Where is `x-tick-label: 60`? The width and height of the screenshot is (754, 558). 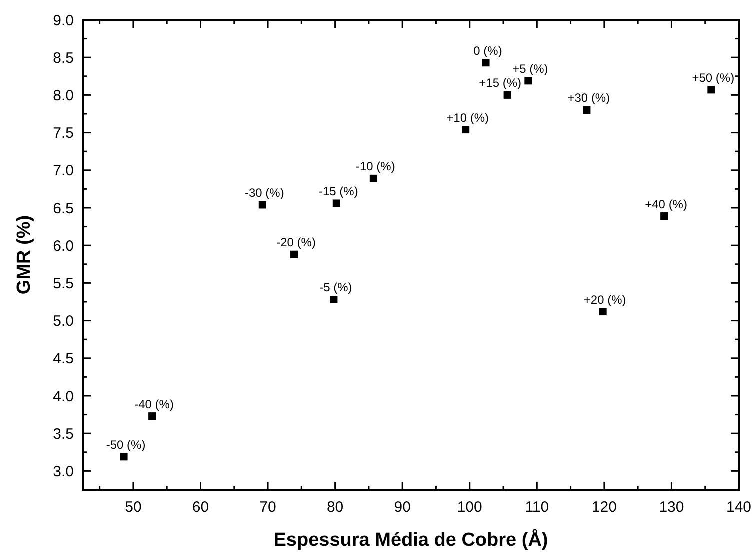
x-tick-label: 60 is located at coordinates (201, 507).